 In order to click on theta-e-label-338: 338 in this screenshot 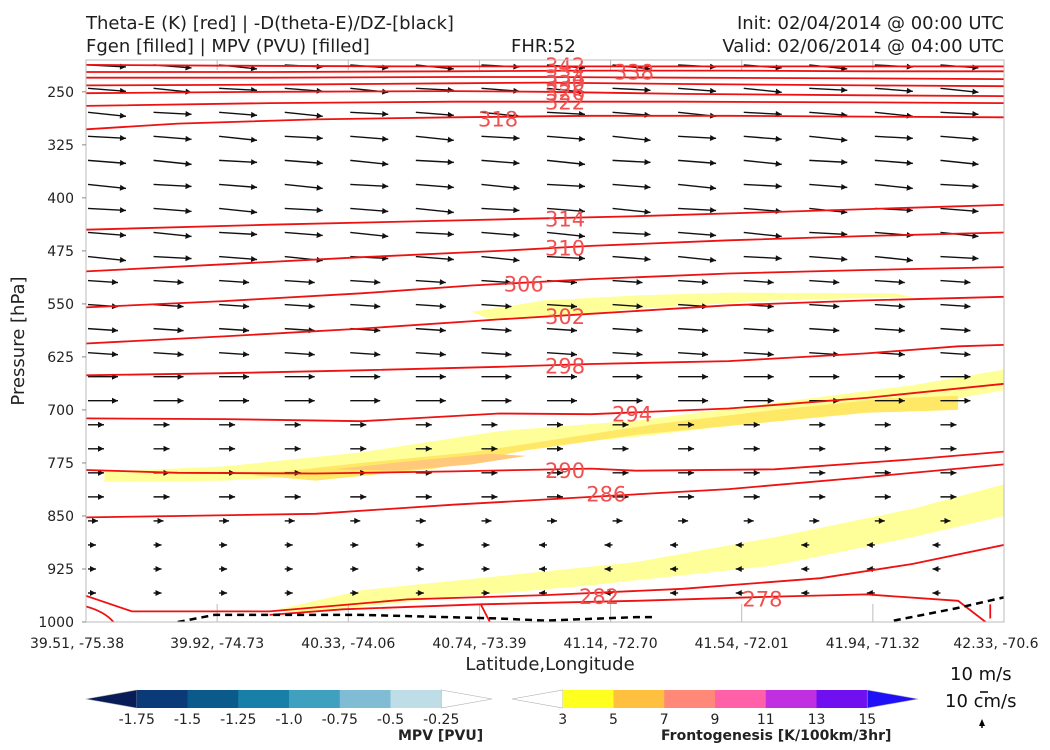, I will do `click(634, 72)`.